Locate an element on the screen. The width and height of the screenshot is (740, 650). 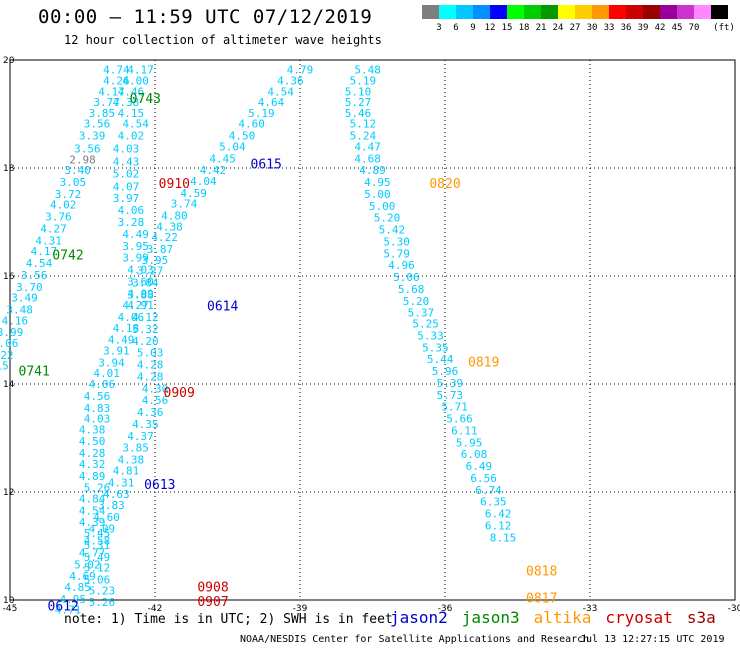
track-label: 0742 is located at coordinates (67, 255).